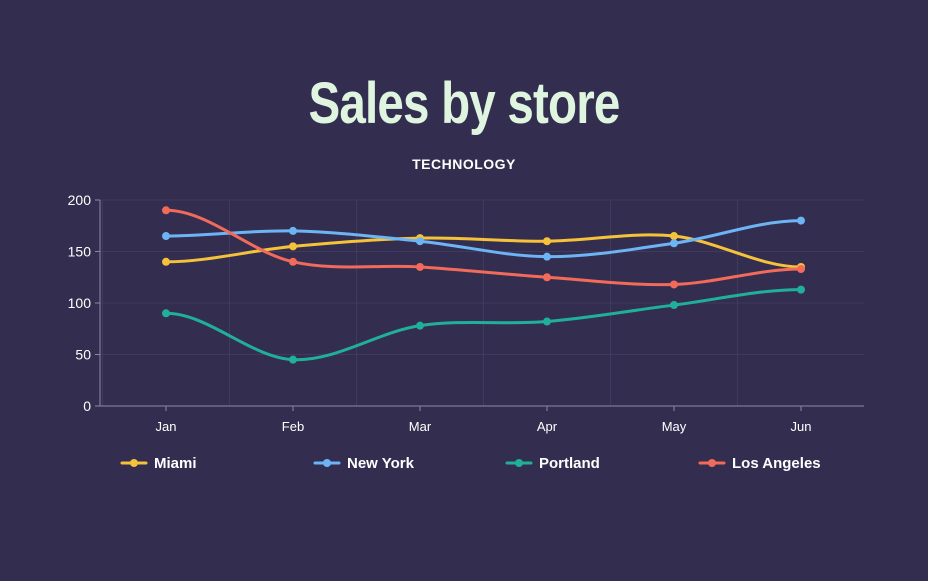 The image size is (928, 581). I want to click on legend-item-new-york: New York, so click(363, 463).